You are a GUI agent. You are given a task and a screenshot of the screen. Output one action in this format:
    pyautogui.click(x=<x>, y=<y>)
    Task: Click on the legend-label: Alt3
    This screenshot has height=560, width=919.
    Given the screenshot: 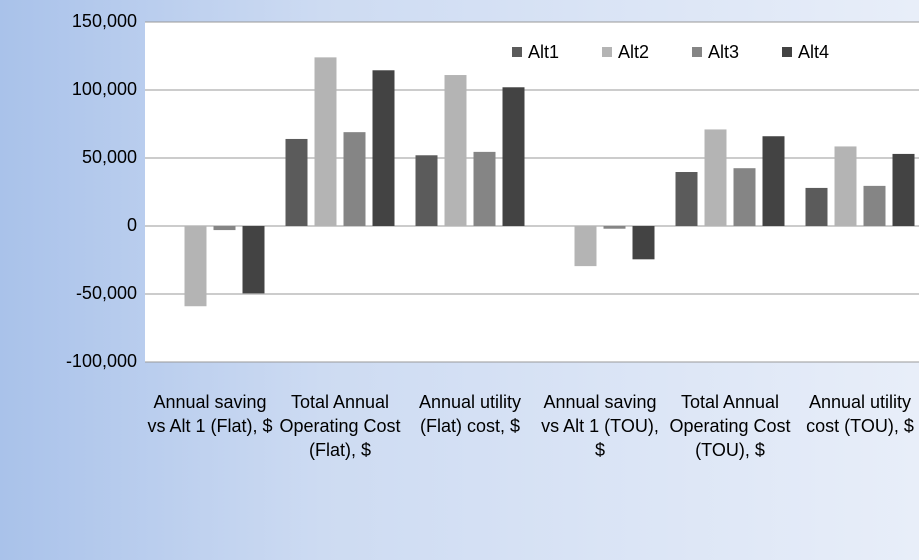 What is the action you would take?
    pyautogui.click(x=723, y=52)
    